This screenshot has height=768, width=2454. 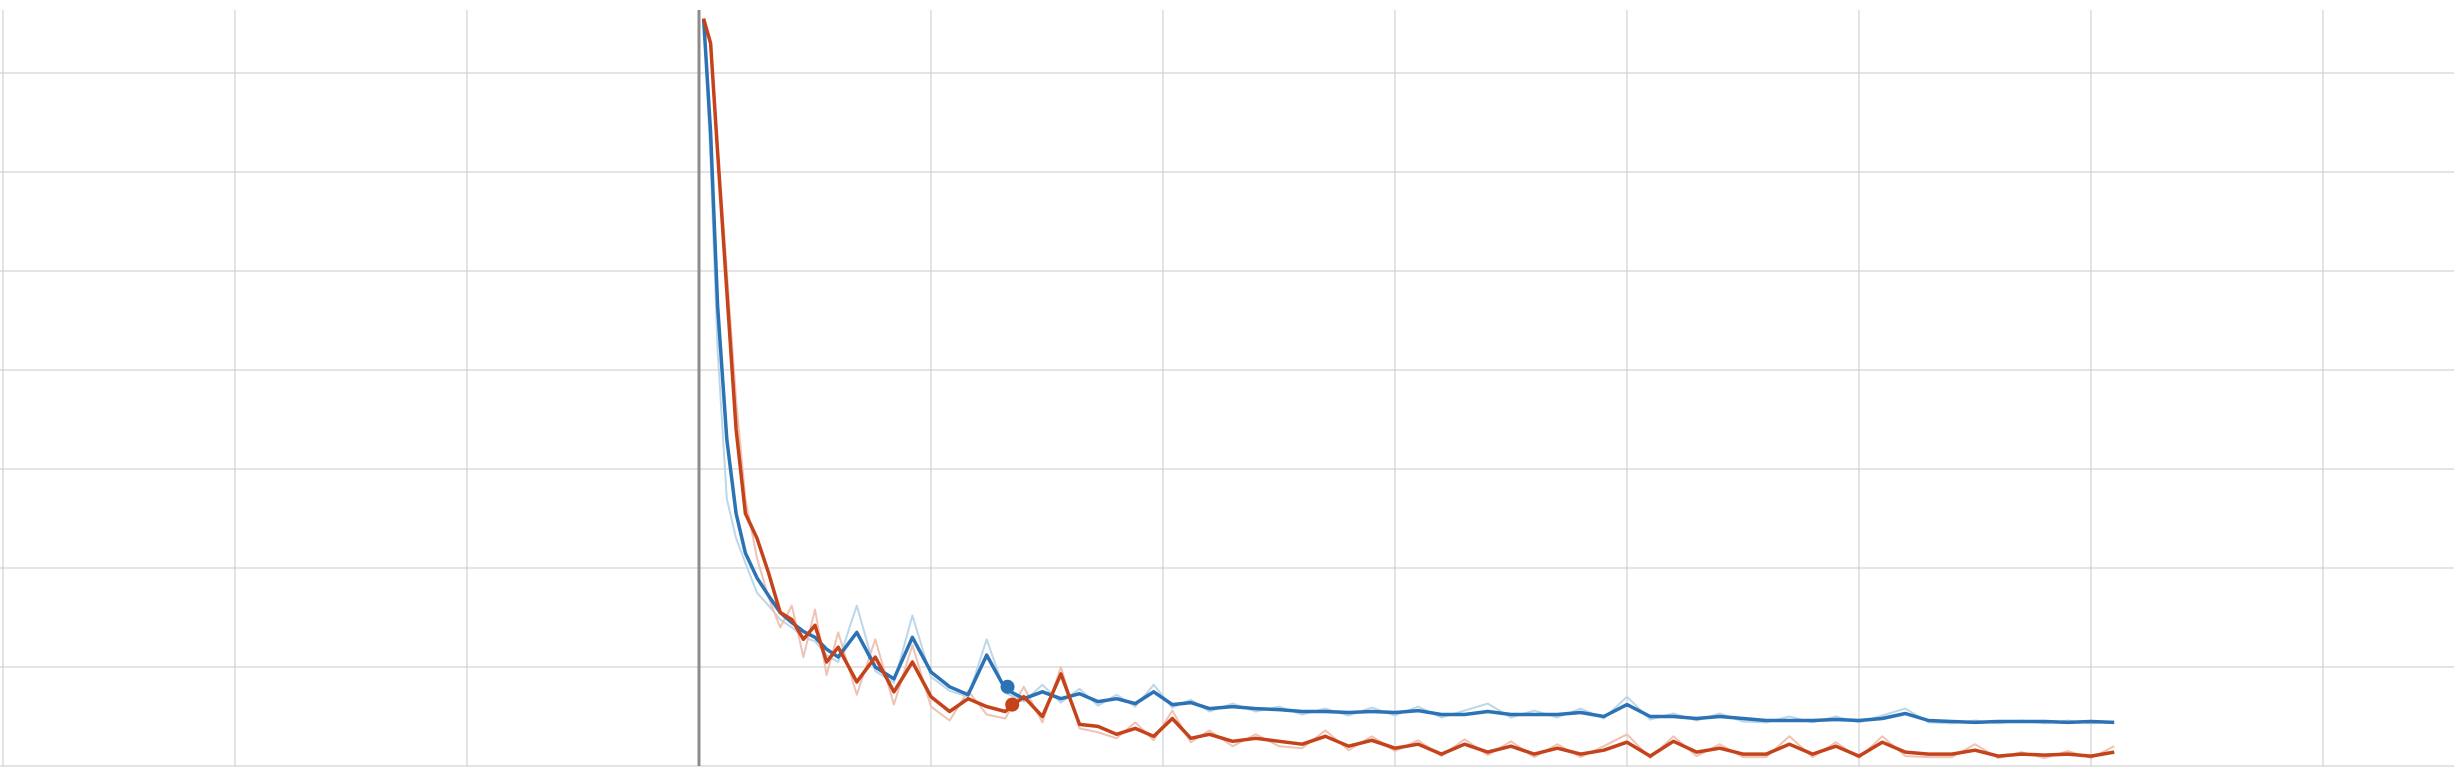 What do you see at coordinates (1010, 695) in the screenshot?
I see `series-markers` at bounding box center [1010, 695].